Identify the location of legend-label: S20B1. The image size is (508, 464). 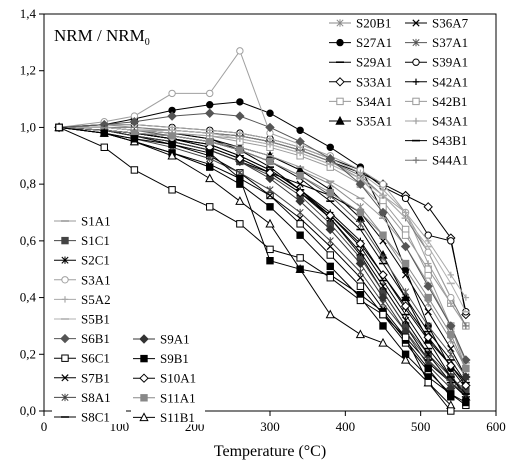
(373, 23).